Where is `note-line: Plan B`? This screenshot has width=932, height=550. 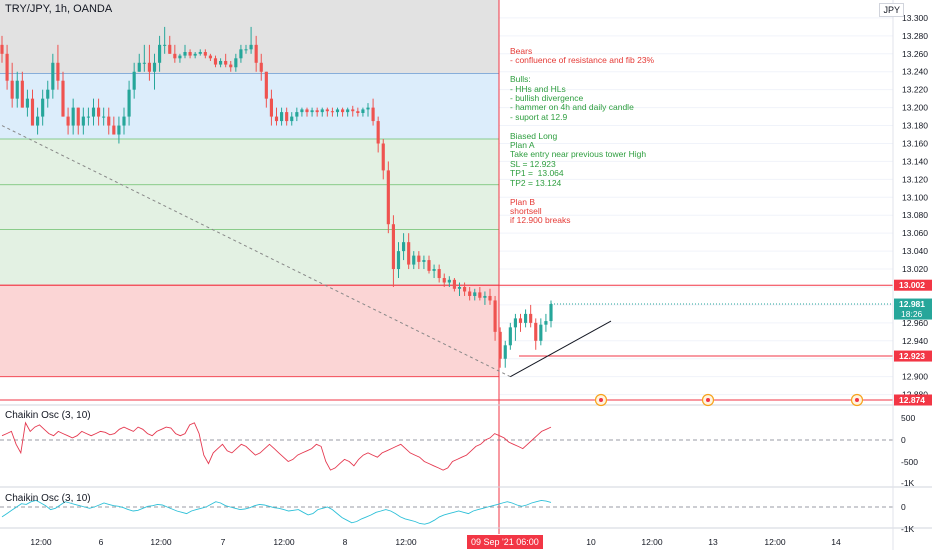
note-line: Plan B is located at coordinates (523, 201).